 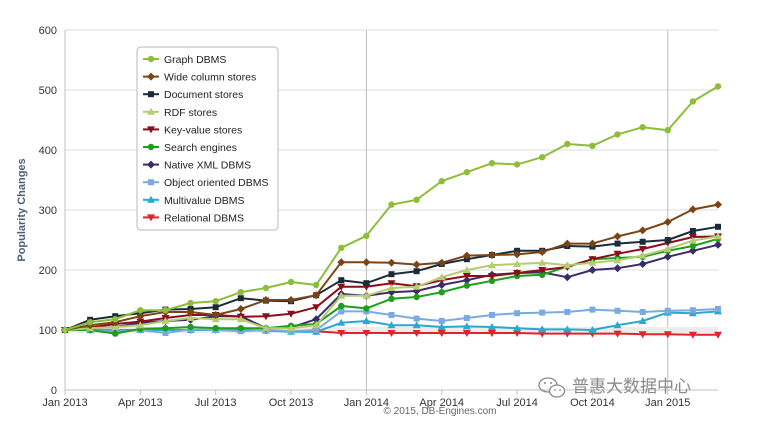 I want to click on legend-label: Native XML DBMS, so click(x=207, y=166).